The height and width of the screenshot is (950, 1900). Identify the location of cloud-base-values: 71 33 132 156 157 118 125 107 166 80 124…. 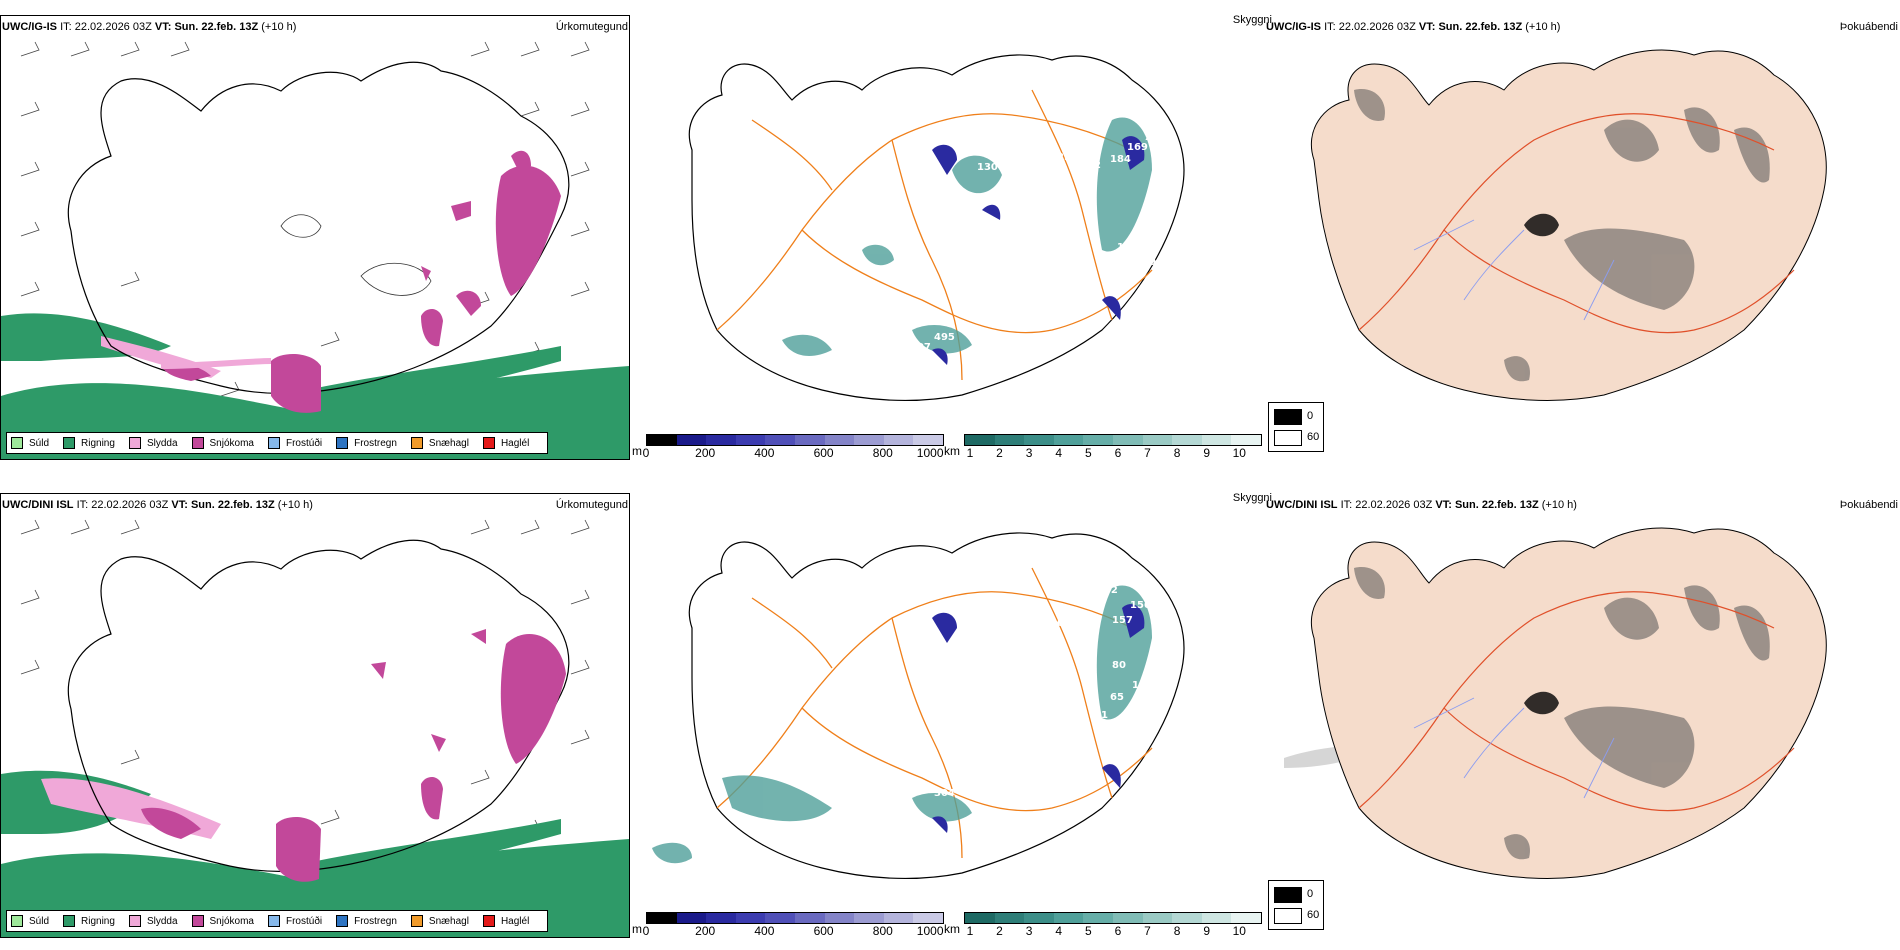
(1038, 705).